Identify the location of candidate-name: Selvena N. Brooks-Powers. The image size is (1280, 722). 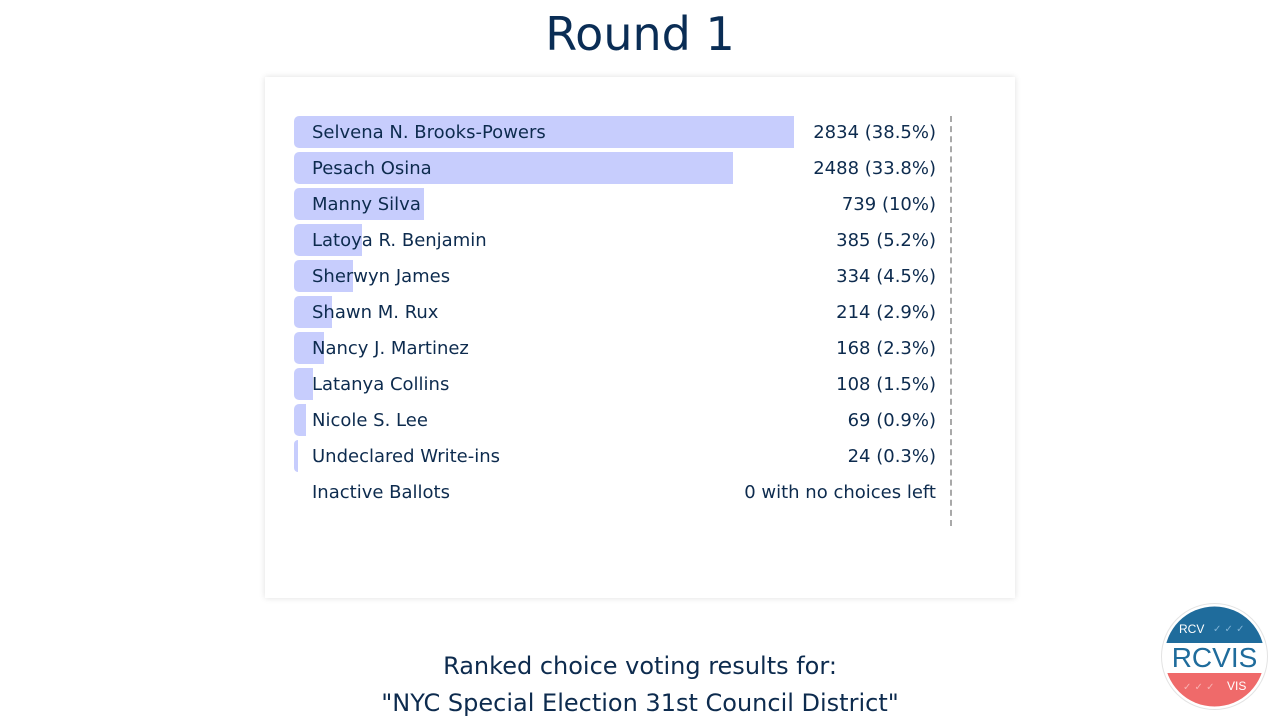
(429, 132).